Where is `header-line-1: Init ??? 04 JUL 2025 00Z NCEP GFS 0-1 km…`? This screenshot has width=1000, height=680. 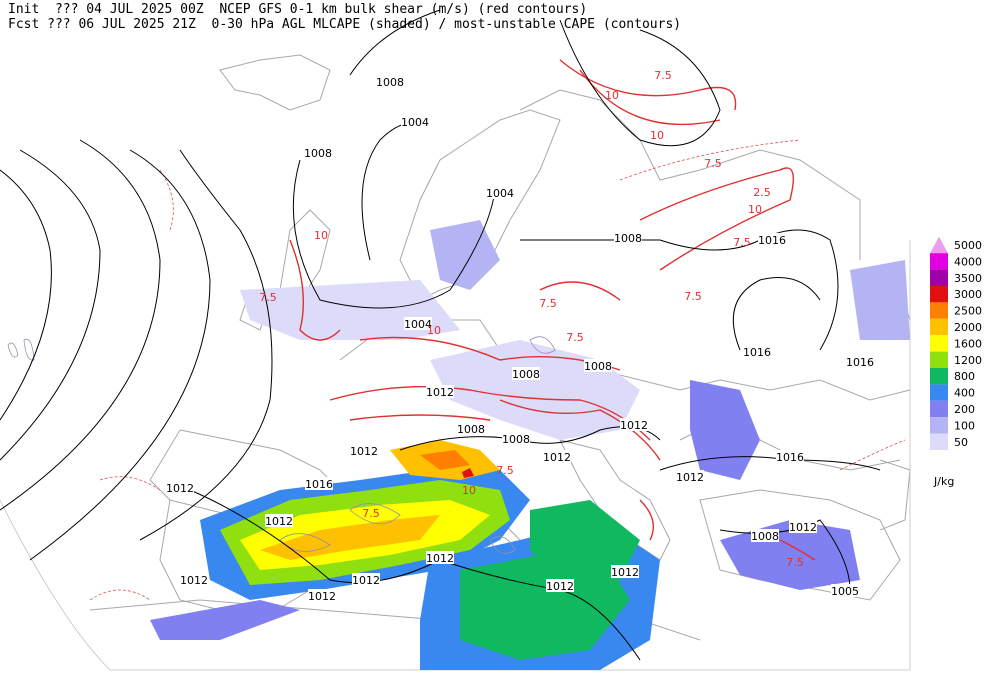 header-line-1: Init ??? 04 JUL 2025 00Z NCEP GFS 0-1 km… is located at coordinates (297, 9).